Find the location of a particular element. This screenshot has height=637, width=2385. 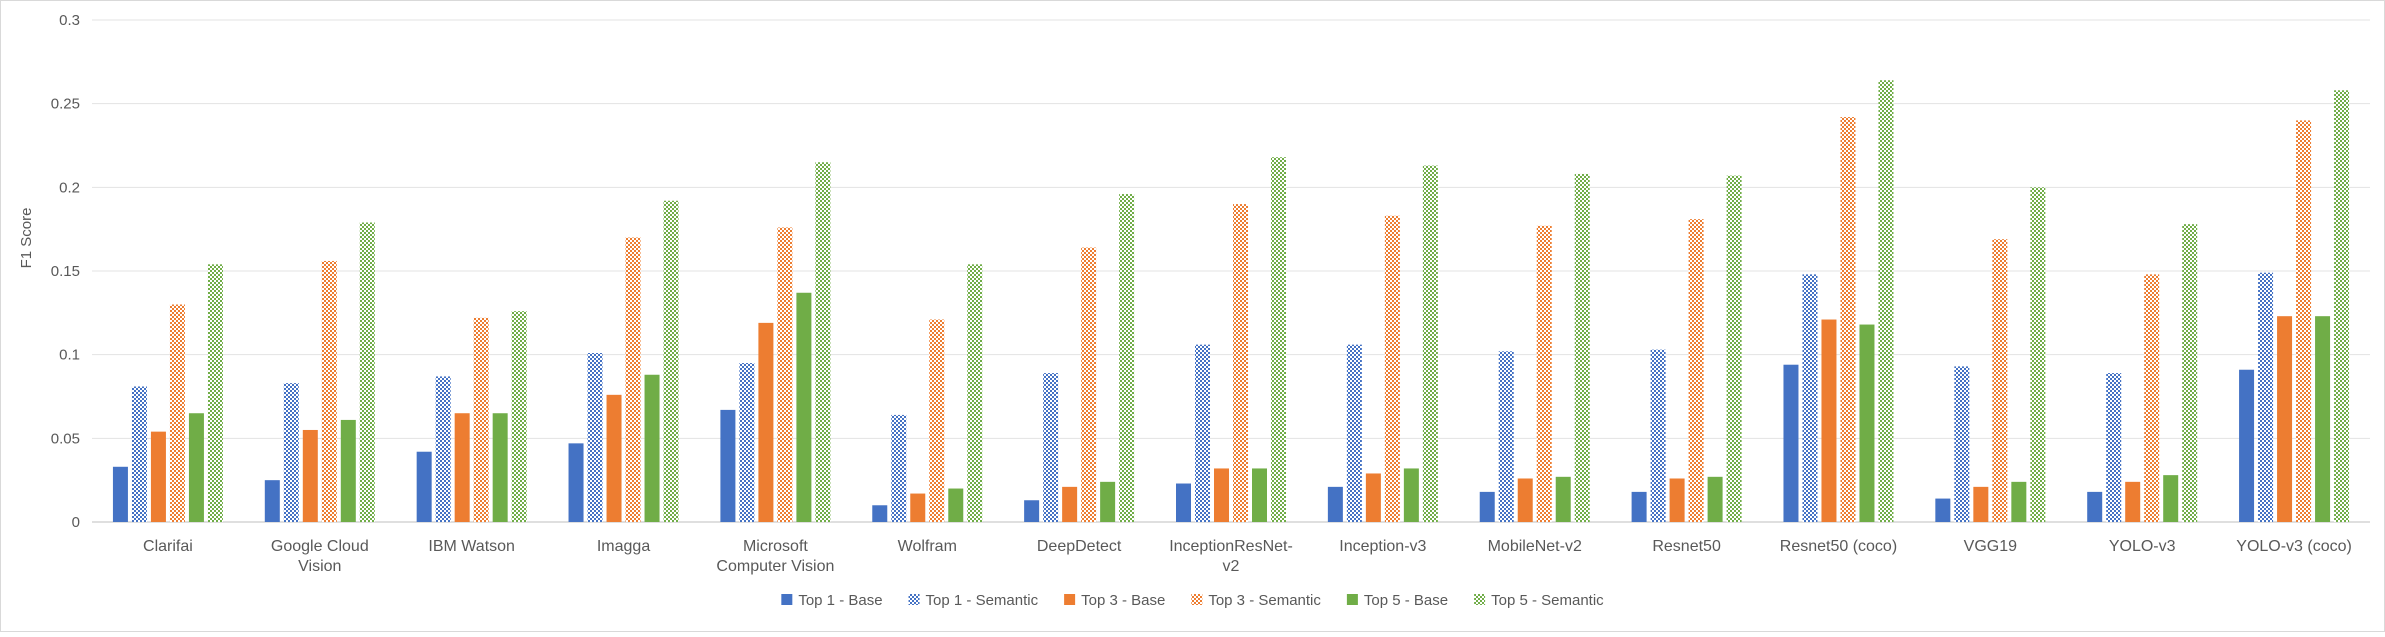

y-axis-label: F1 Score is located at coordinates (26, 238).